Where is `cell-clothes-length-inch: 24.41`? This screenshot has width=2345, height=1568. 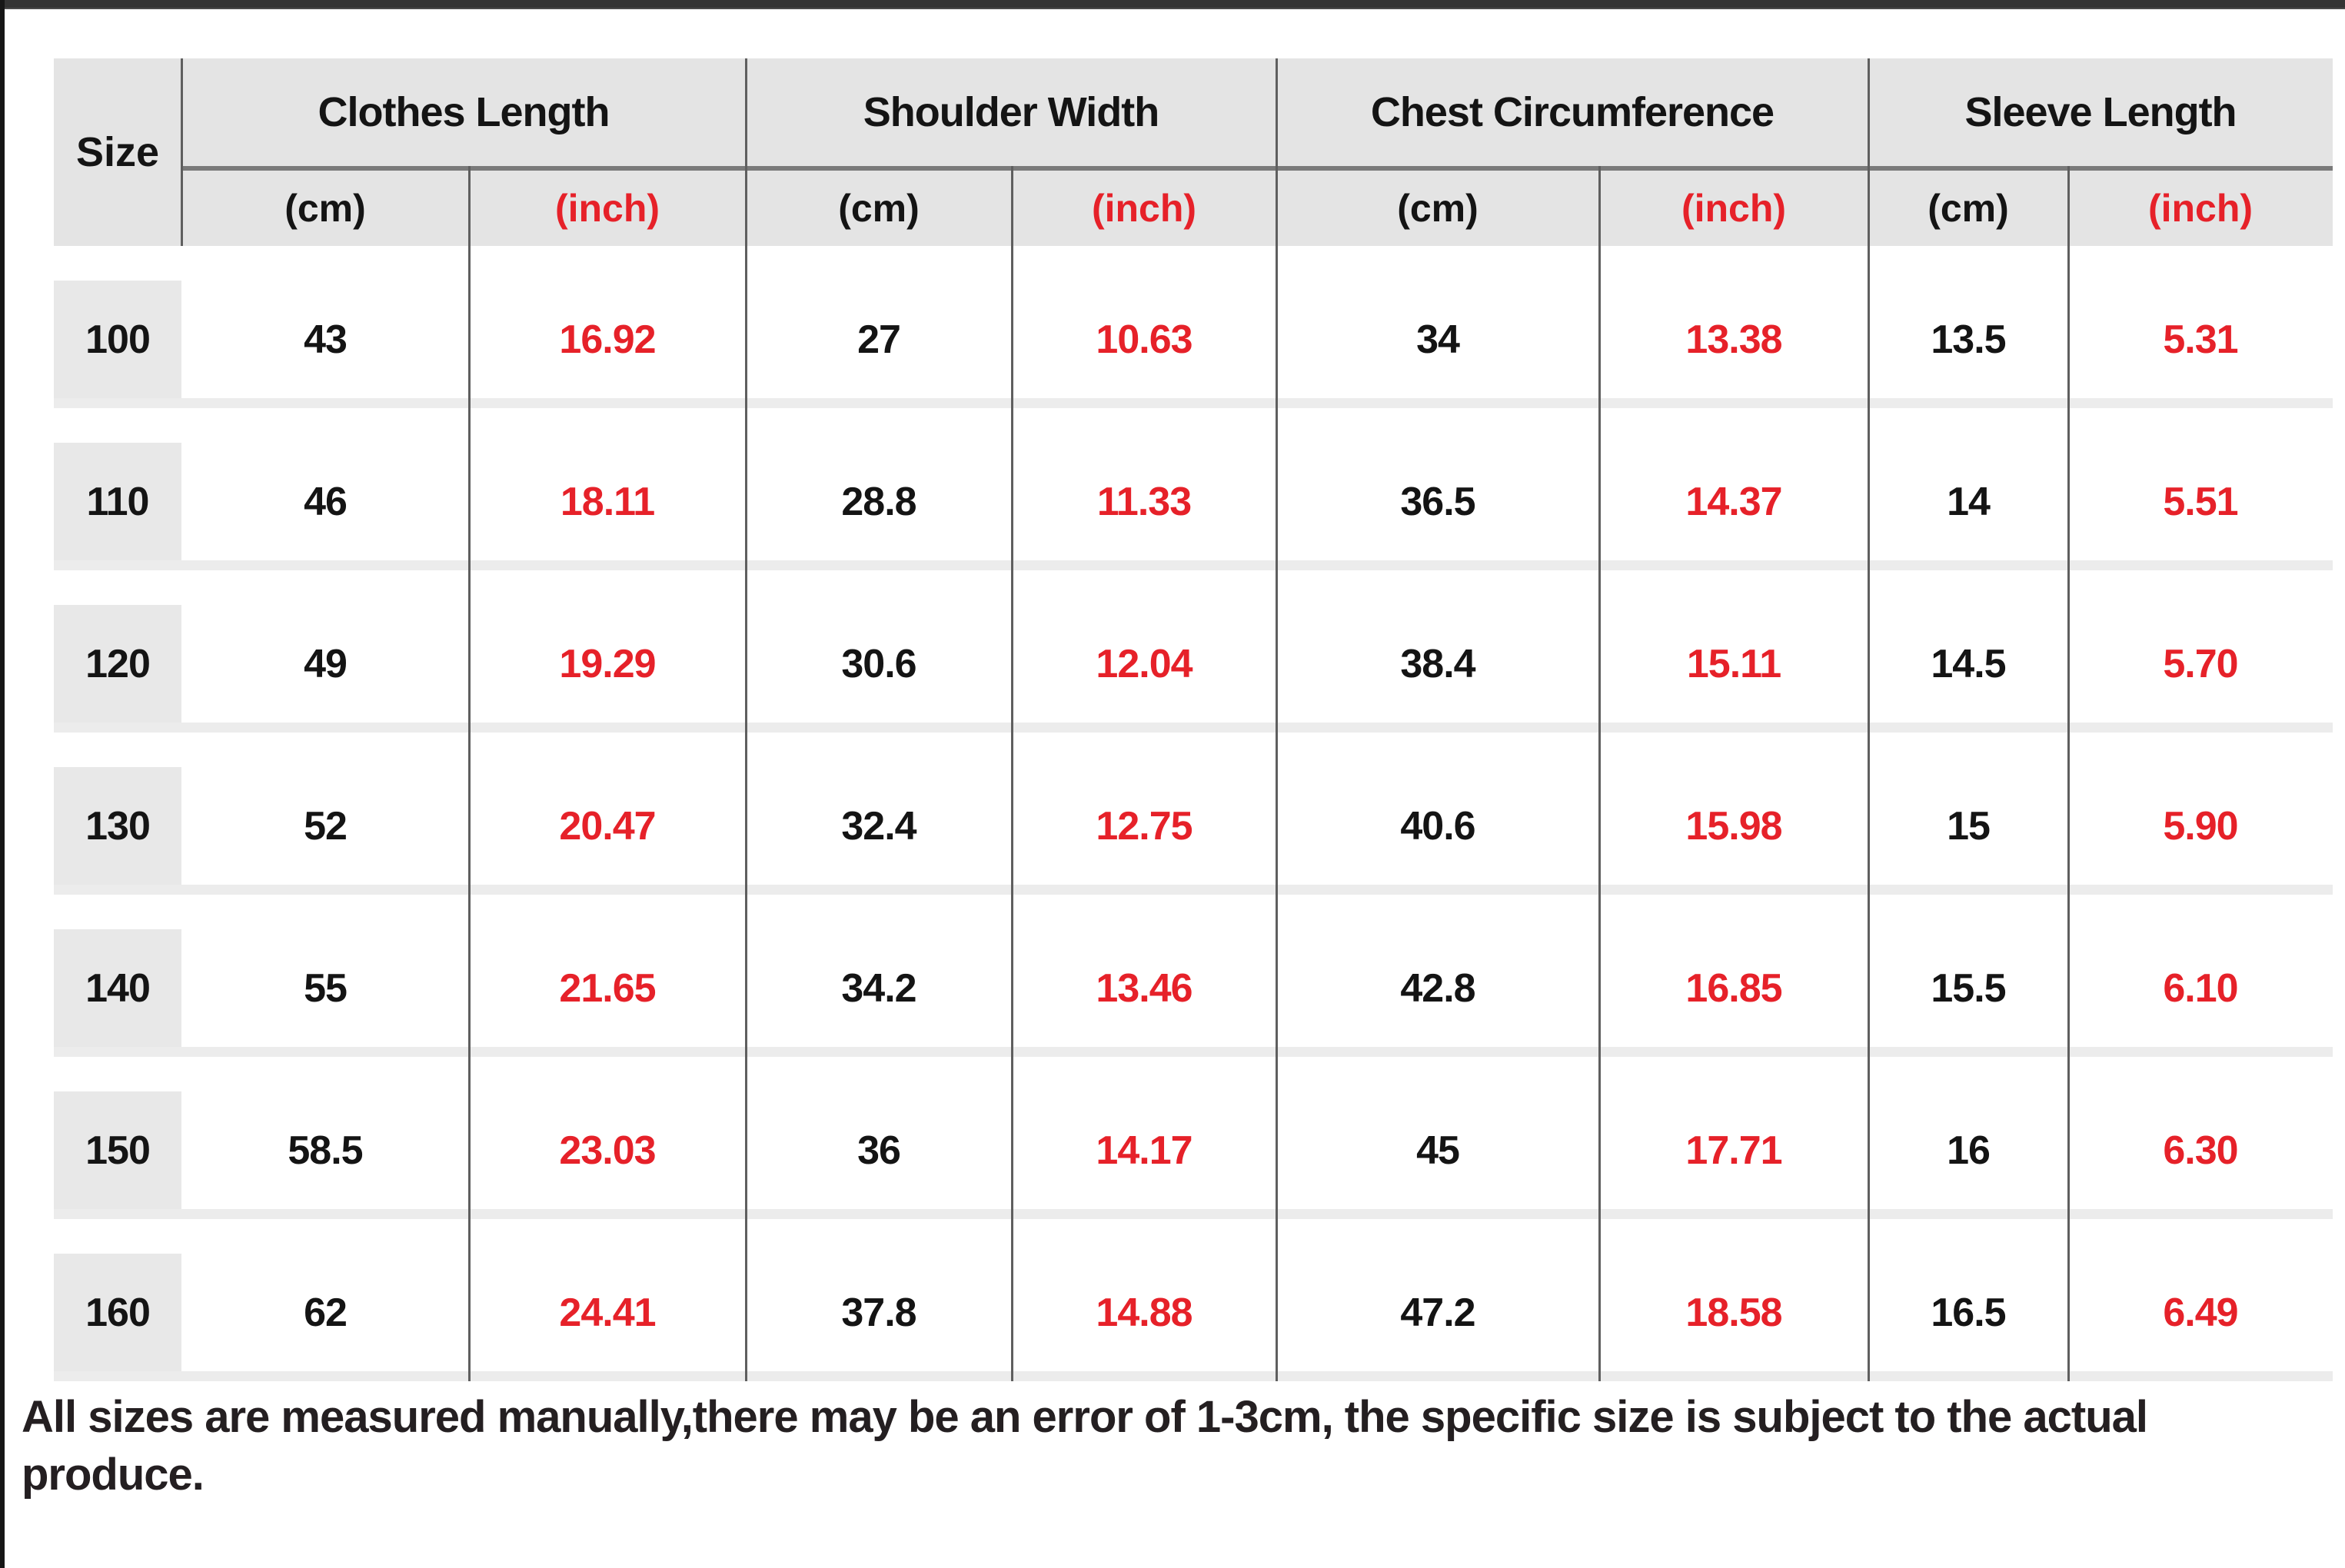
cell-clothes-length-inch: 24.41 is located at coordinates (607, 1312).